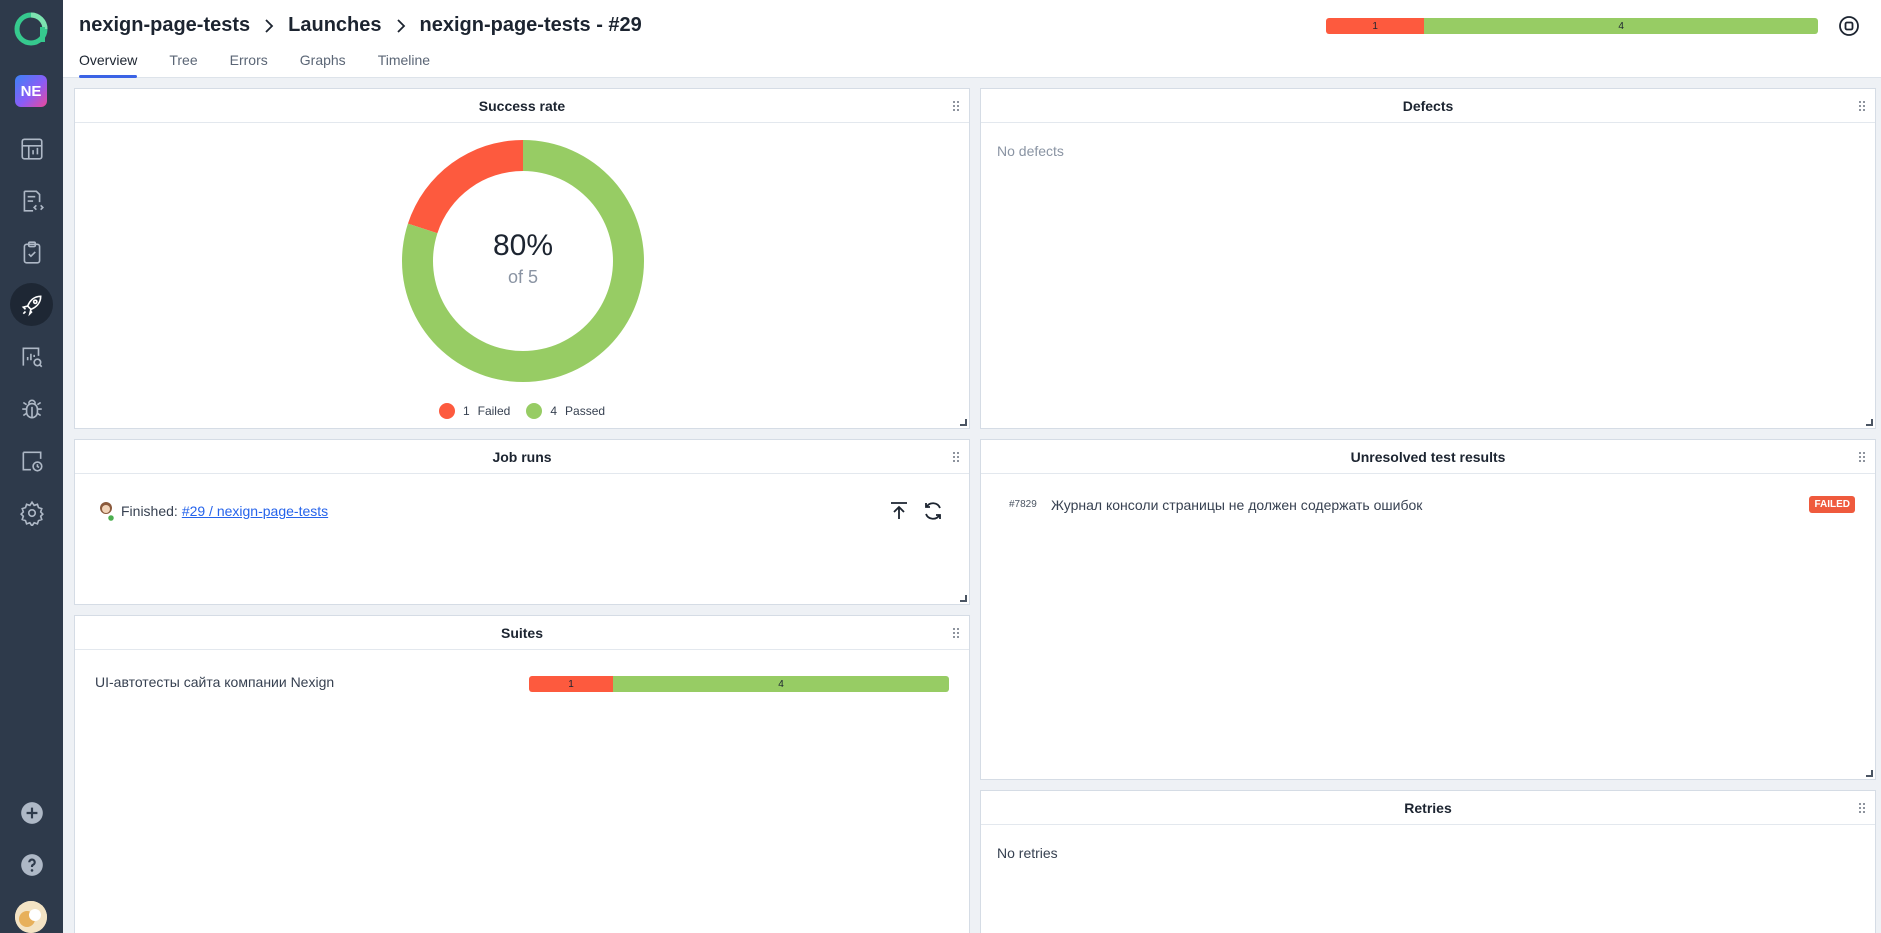  I want to click on widget-title: Success rate, so click(522, 106).